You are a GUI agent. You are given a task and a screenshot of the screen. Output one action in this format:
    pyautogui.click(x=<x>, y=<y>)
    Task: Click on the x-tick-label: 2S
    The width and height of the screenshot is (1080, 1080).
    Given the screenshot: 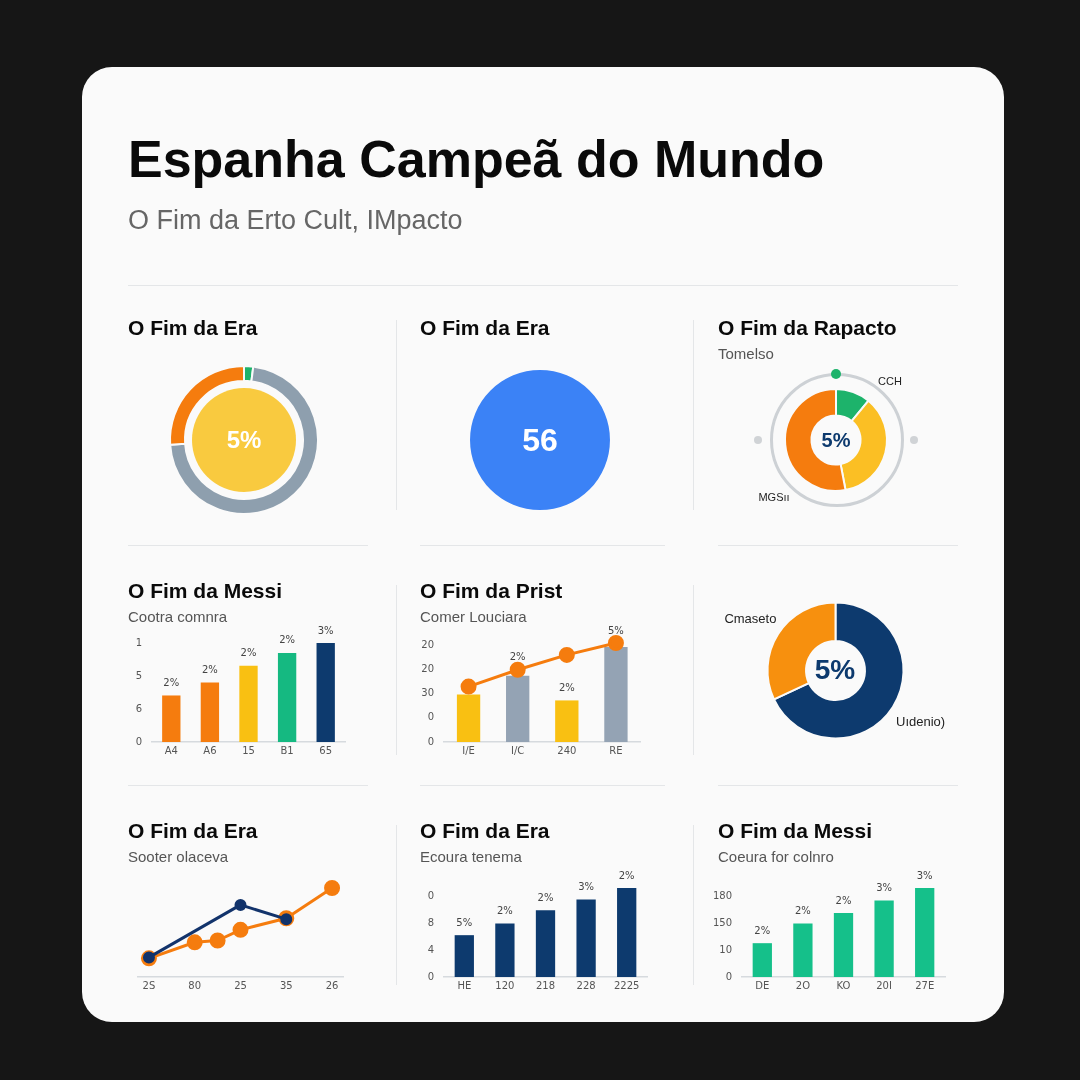 What is the action you would take?
    pyautogui.click(x=149, y=985)
    